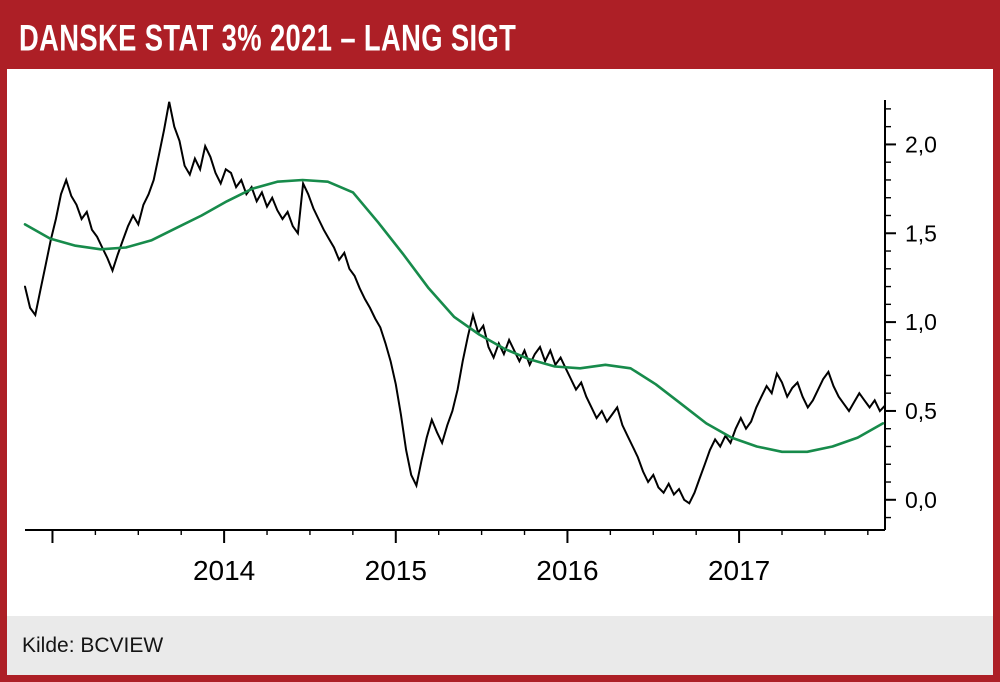 The width and height of the screenshot is (1000, 682). I want to click on x-tick-label: 2017, so click(739, 570).